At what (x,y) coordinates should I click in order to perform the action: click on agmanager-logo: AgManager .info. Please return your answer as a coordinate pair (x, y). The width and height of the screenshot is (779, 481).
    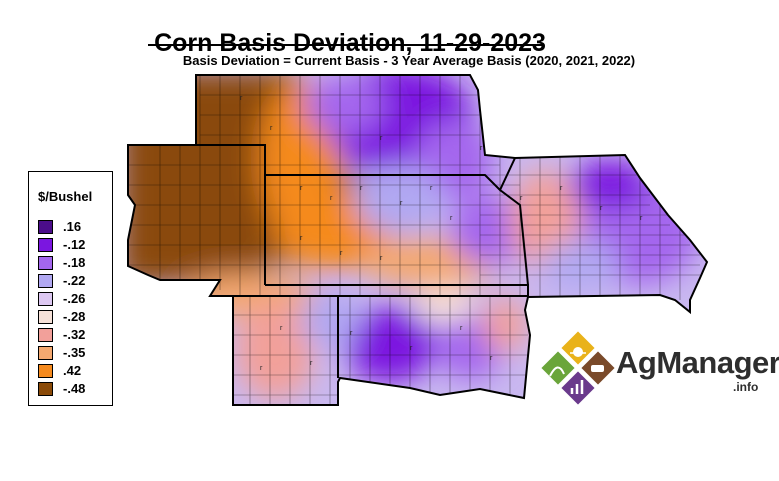
    Looking at the image, I should click on (658, 368).